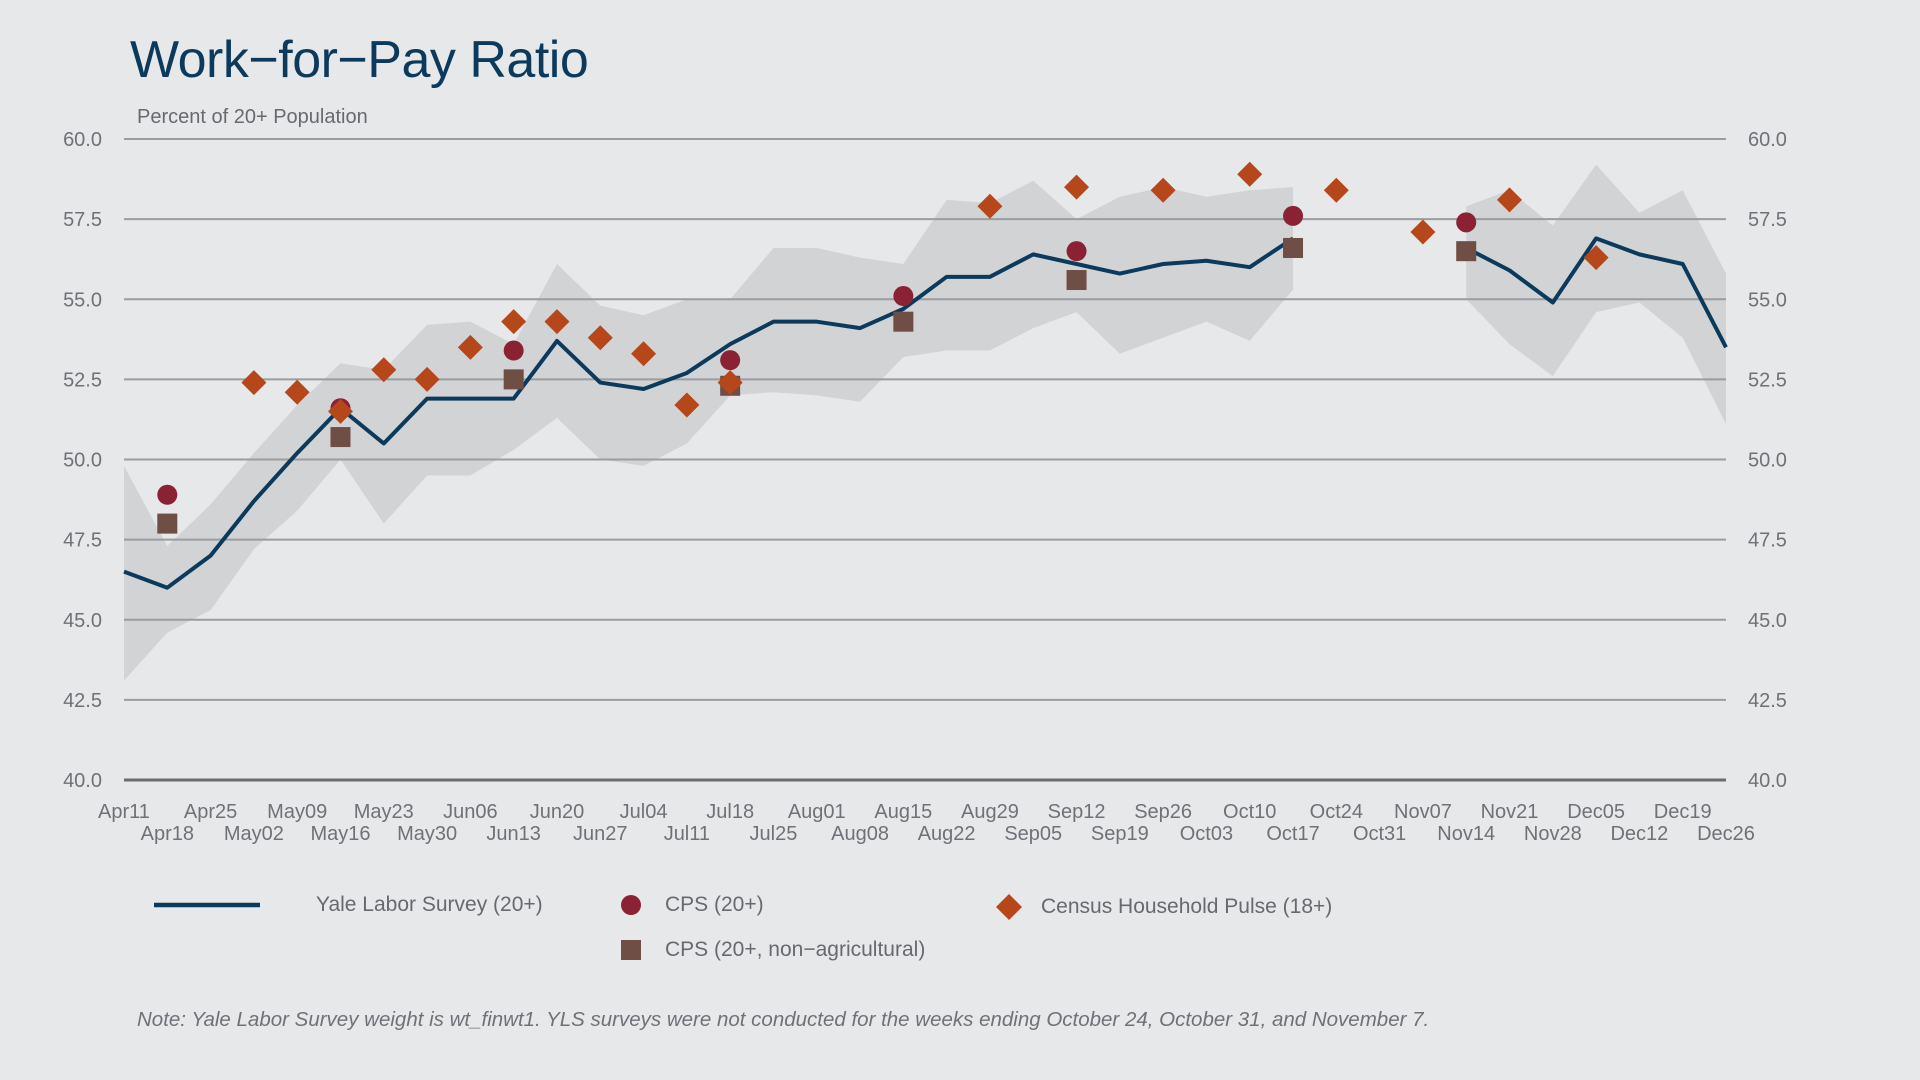  Describe the element at coordinates (1379, 834) in the screenshot. I see `x-tick-label: Oct31` at that location.